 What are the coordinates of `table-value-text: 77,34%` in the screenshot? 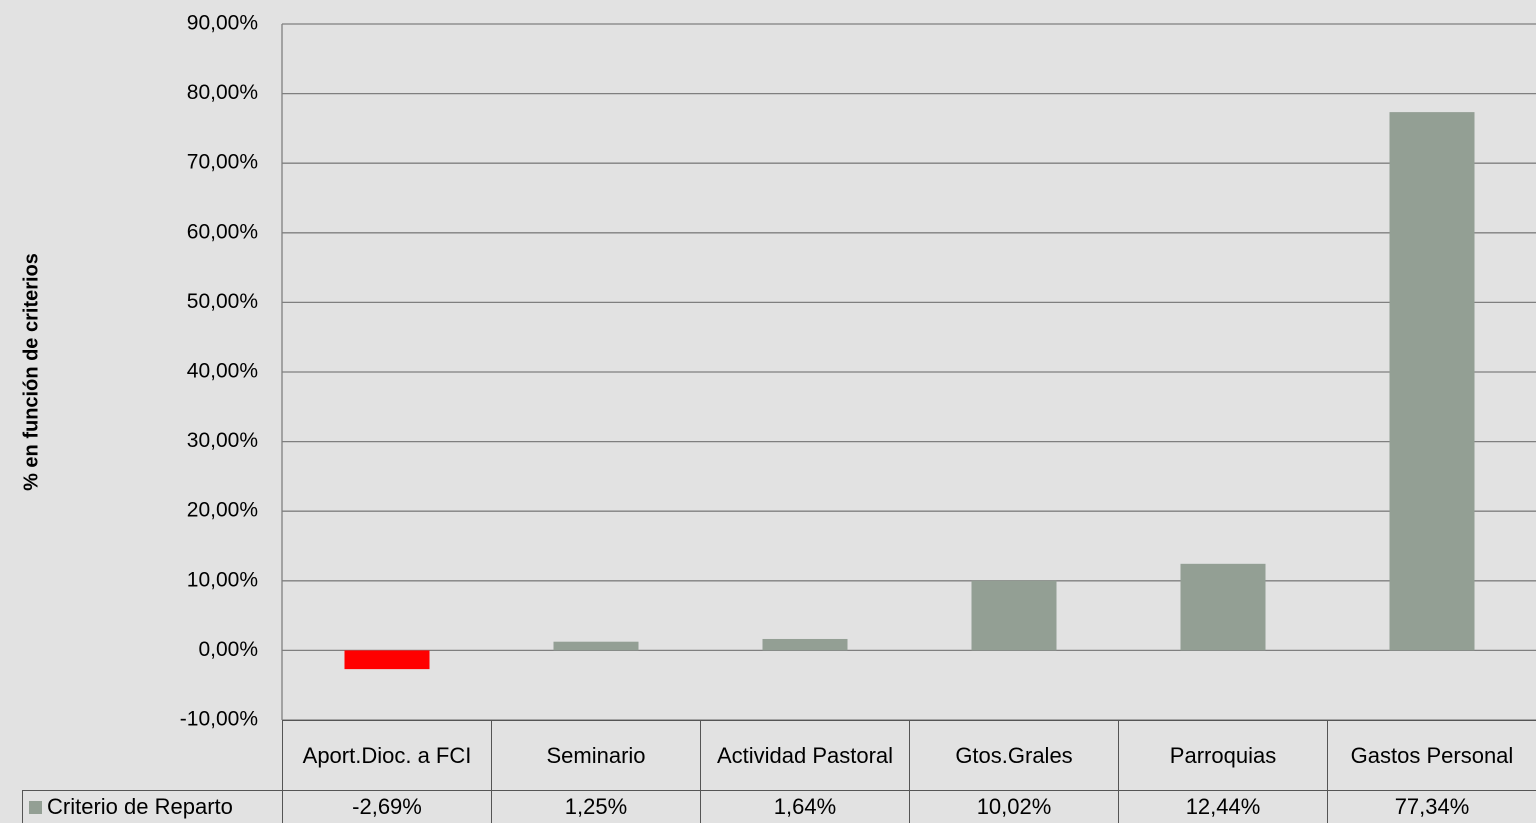 It's located at (1432, 806).